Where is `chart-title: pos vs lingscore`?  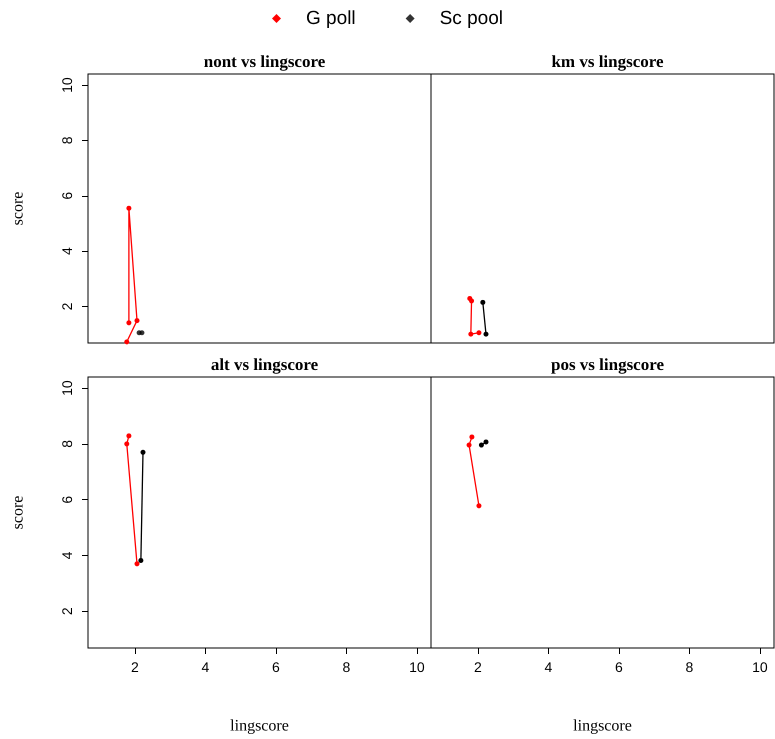
chart-title: pos vs lingscore is located at coordinates (607, 364).